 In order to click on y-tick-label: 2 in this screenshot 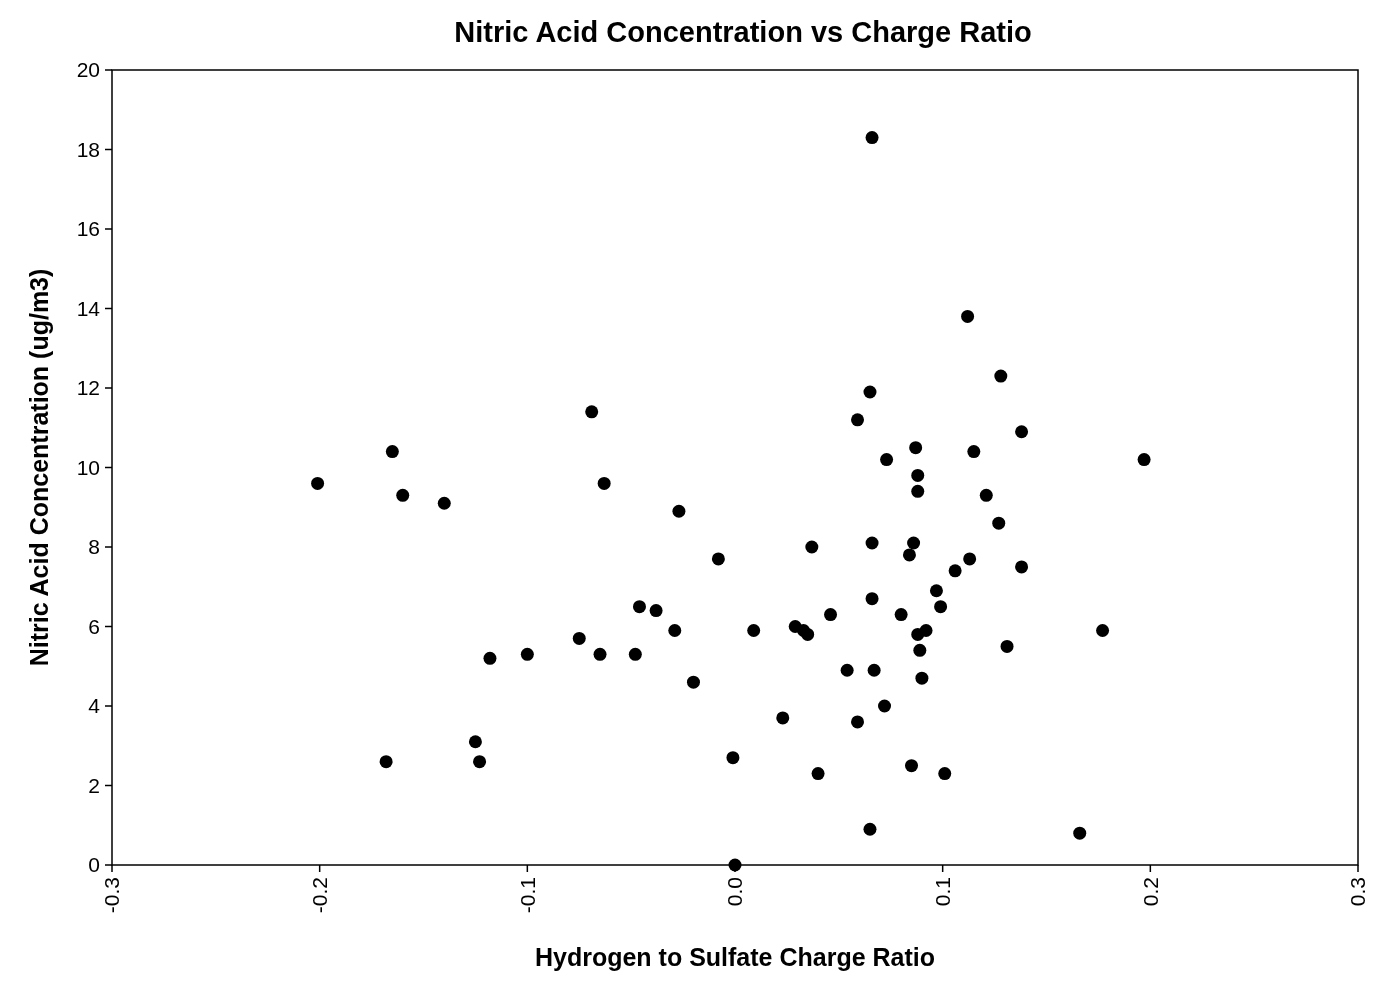, I will do `click(94, 785)`.